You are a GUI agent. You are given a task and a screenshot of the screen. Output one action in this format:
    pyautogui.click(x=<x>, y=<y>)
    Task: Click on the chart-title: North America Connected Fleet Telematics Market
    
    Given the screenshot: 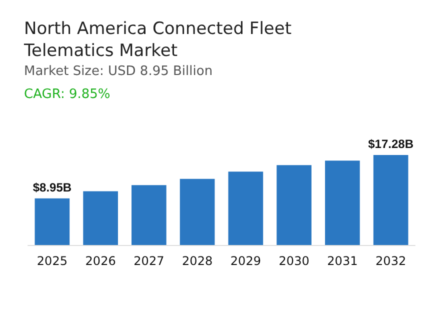 What is the action you would take?
    pyautogui.click(x=157, y=40)
    